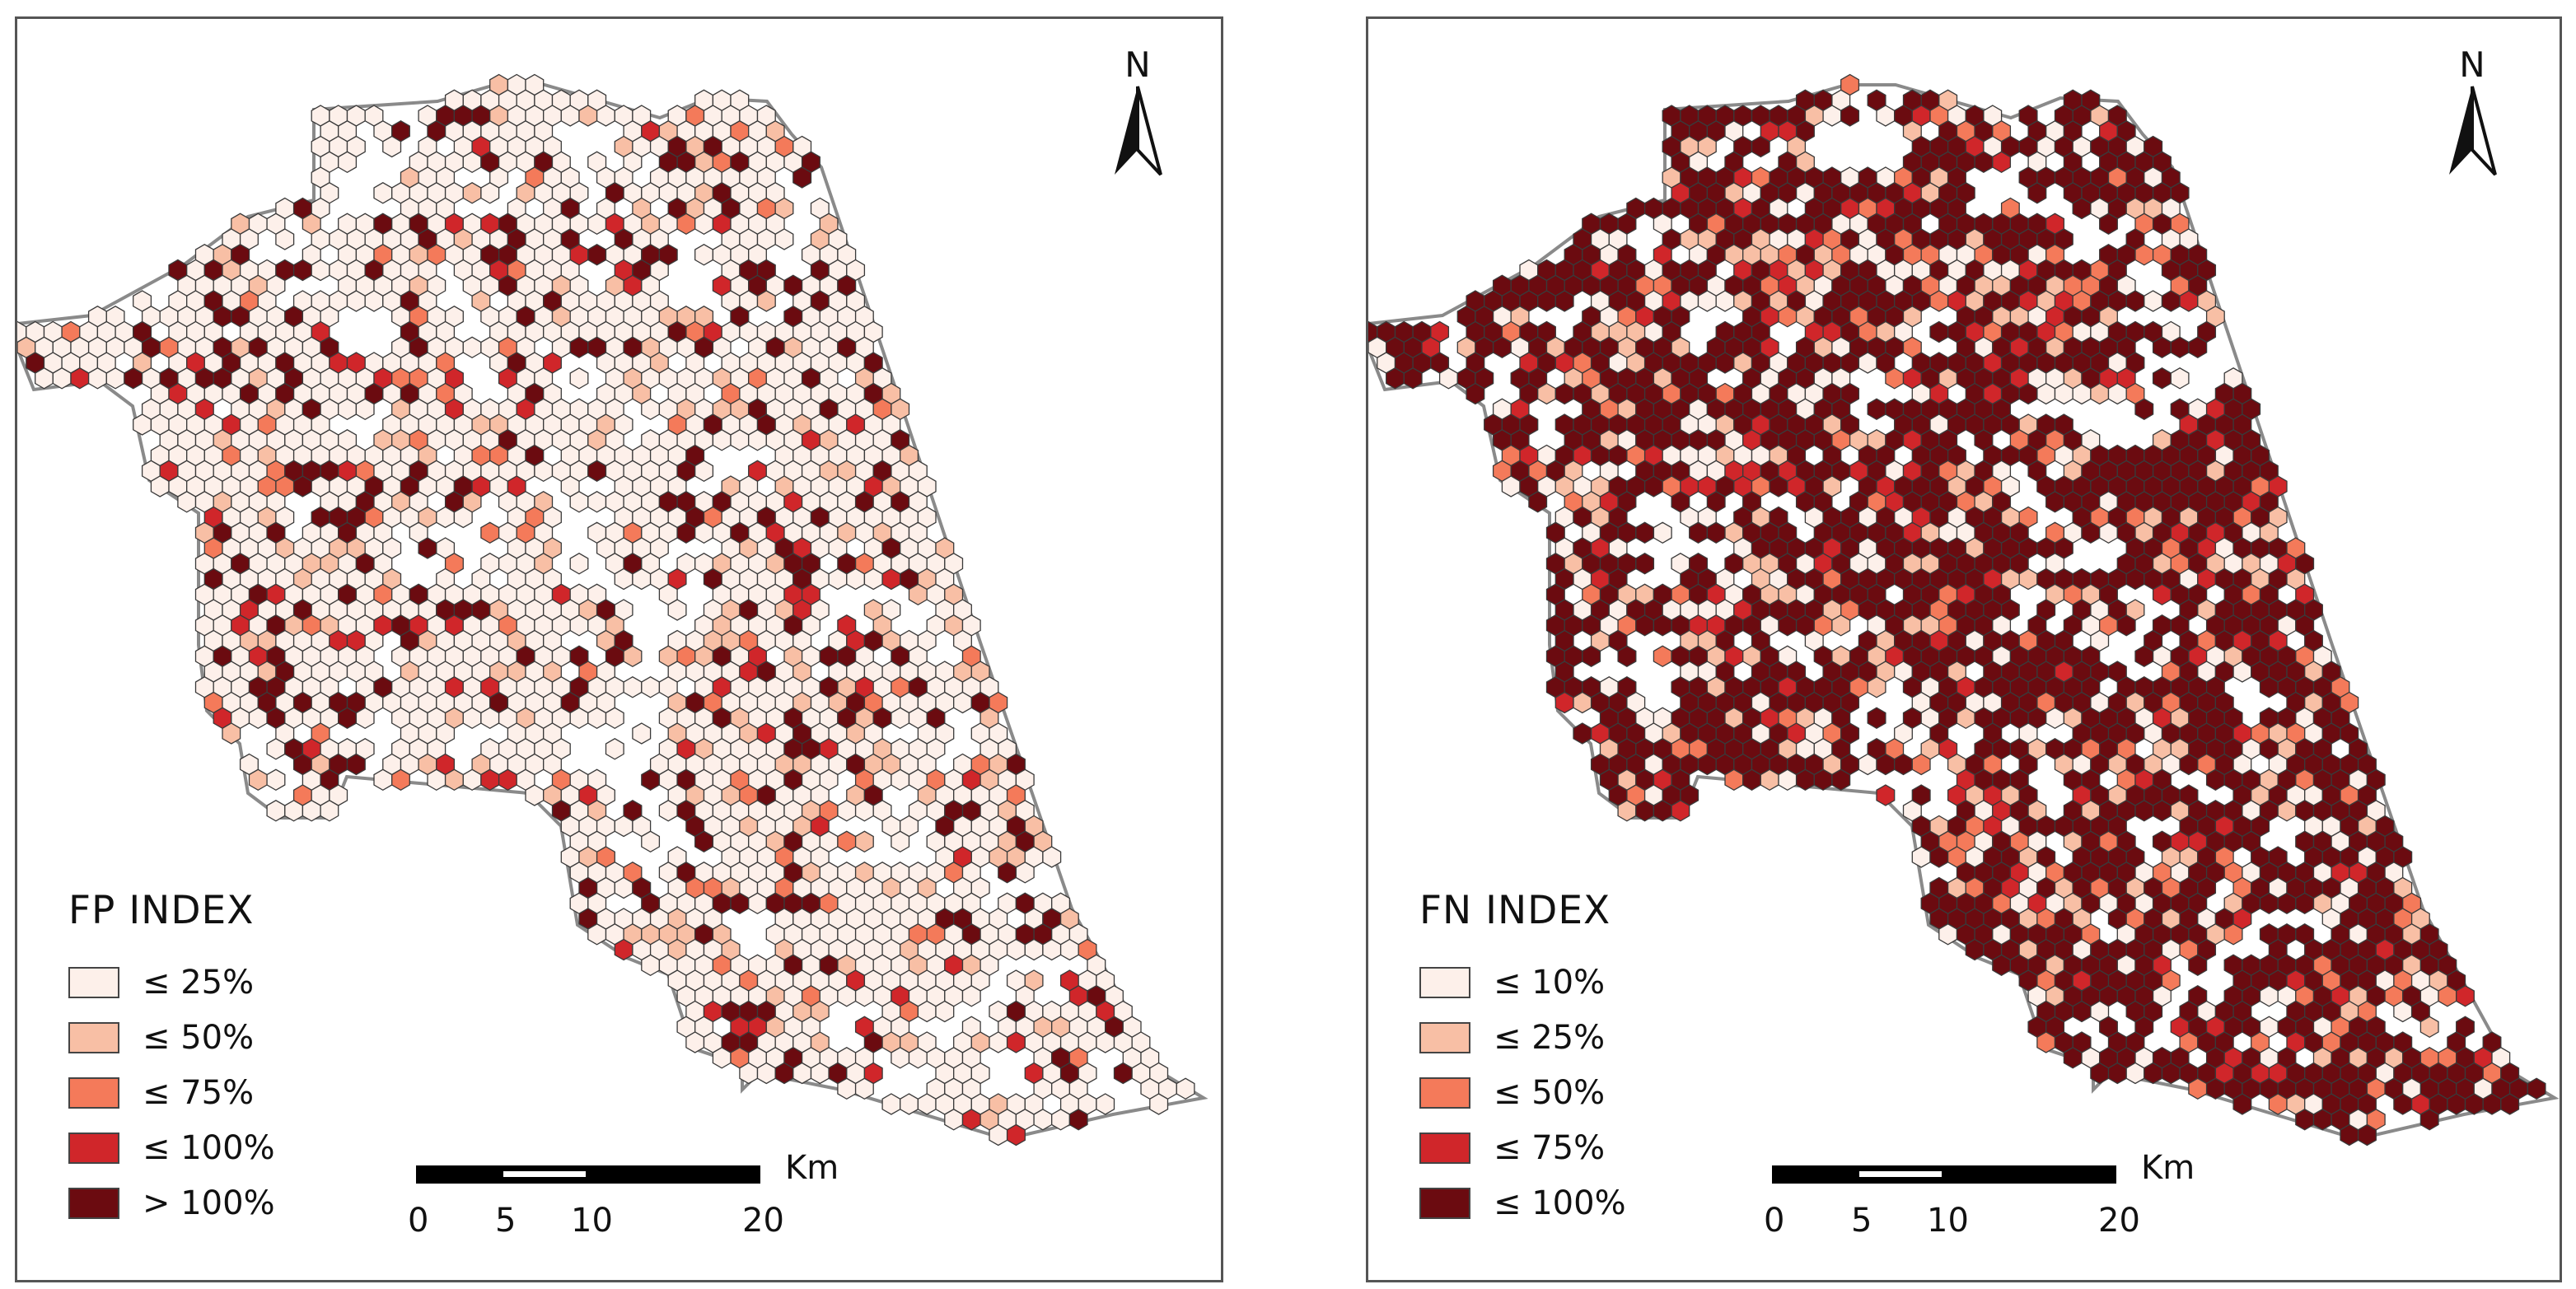  Describe the element at coordinates (199, 1092) in the screenshot. I see `legend-label: ≤ 75%` at that location.